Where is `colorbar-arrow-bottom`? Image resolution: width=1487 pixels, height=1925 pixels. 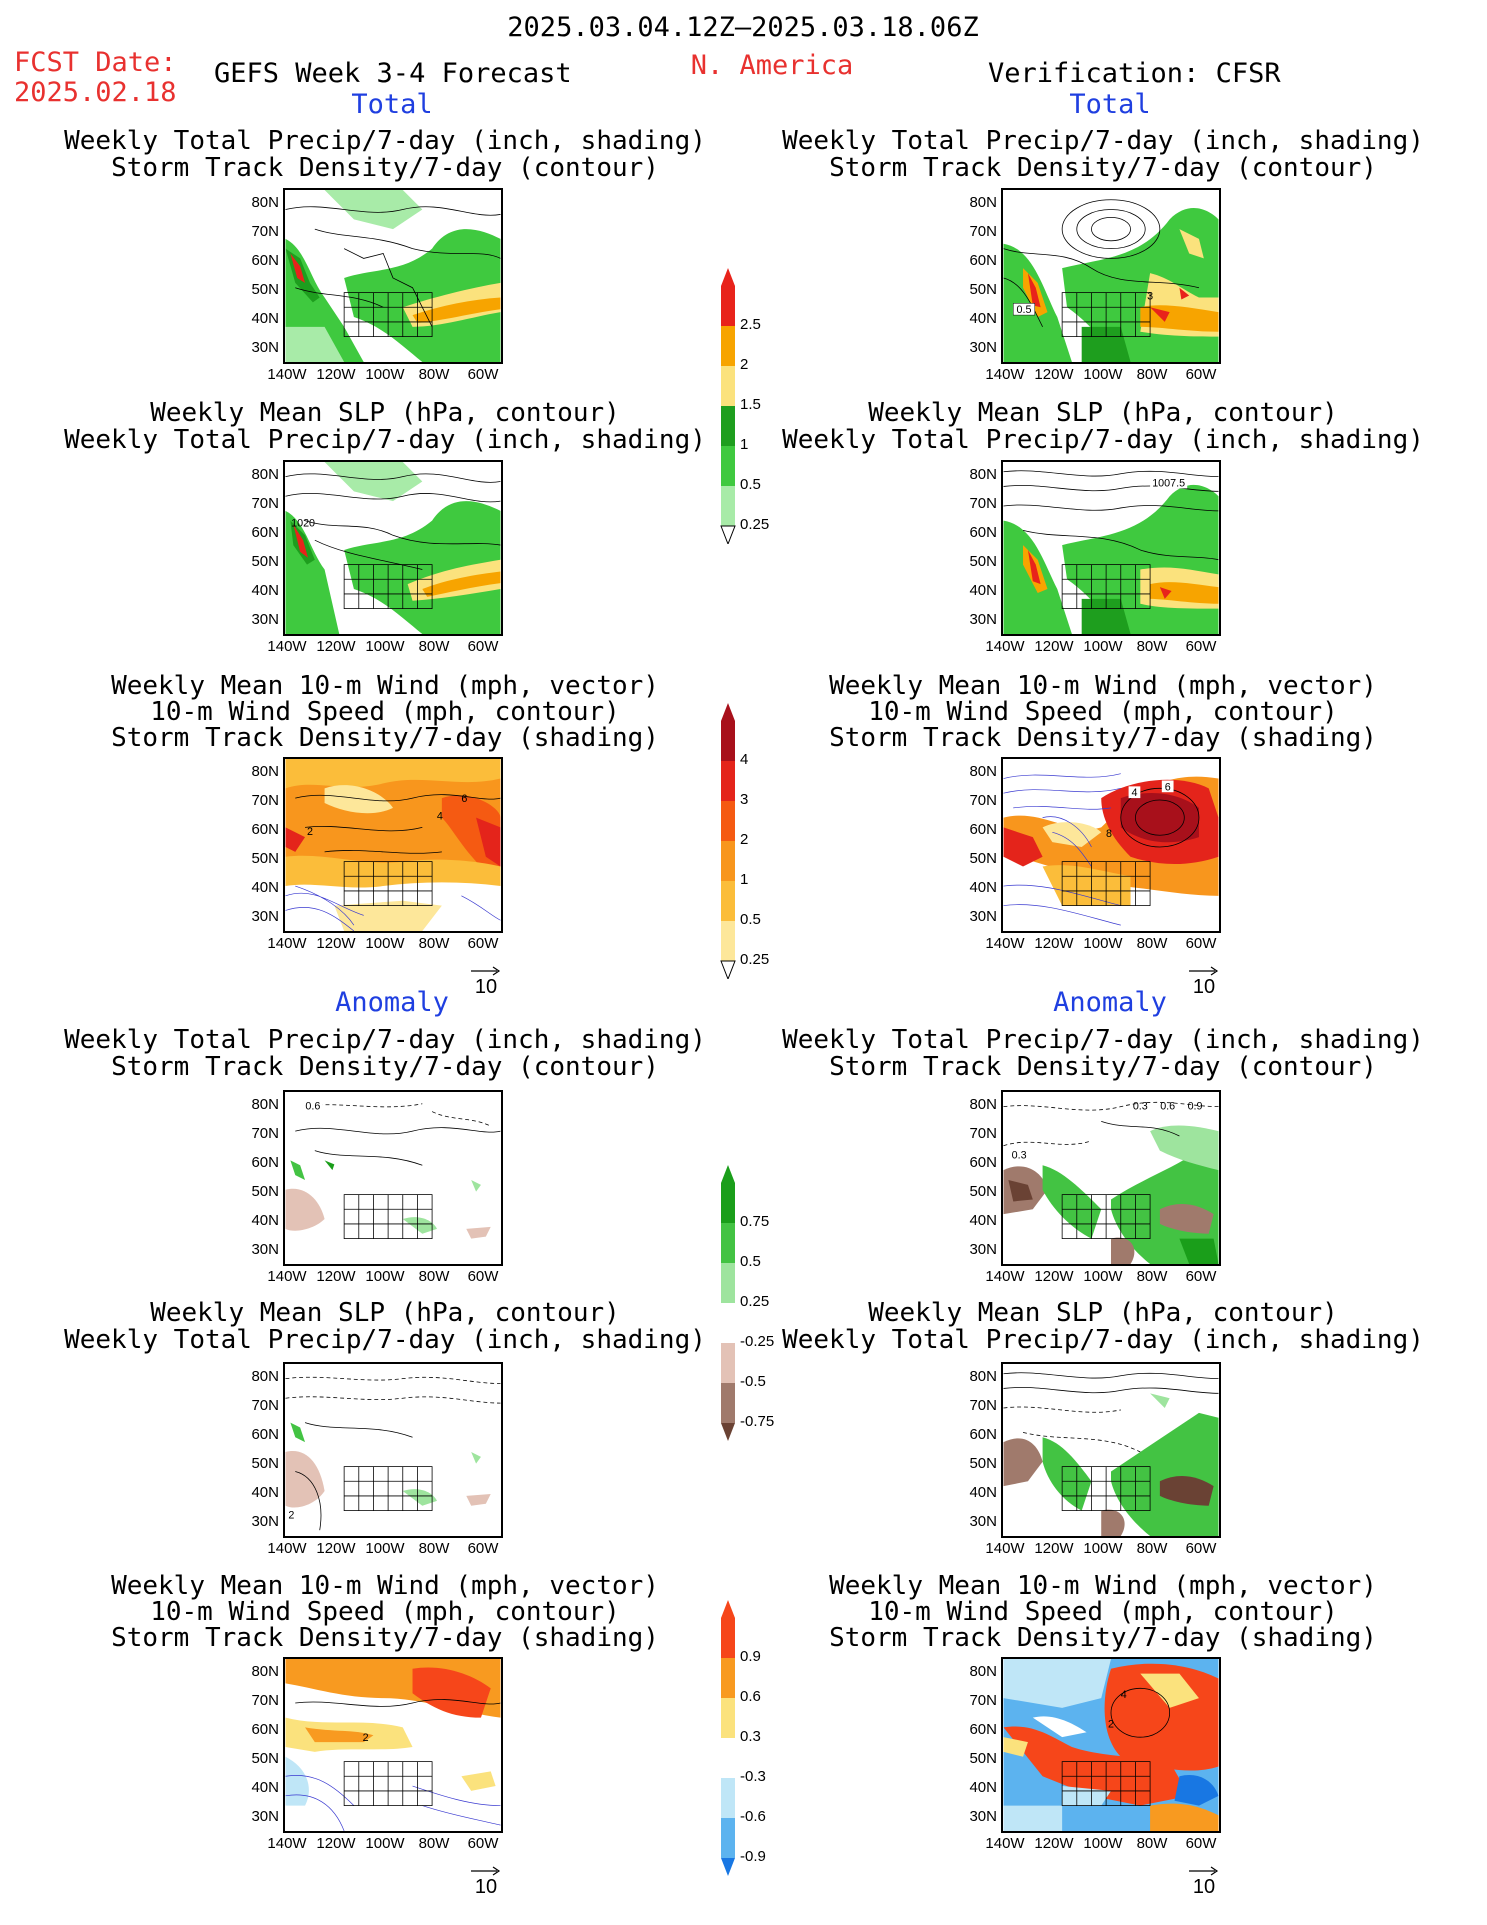
colorbar-arrow-bottom is located at coordinates (728, 1432).